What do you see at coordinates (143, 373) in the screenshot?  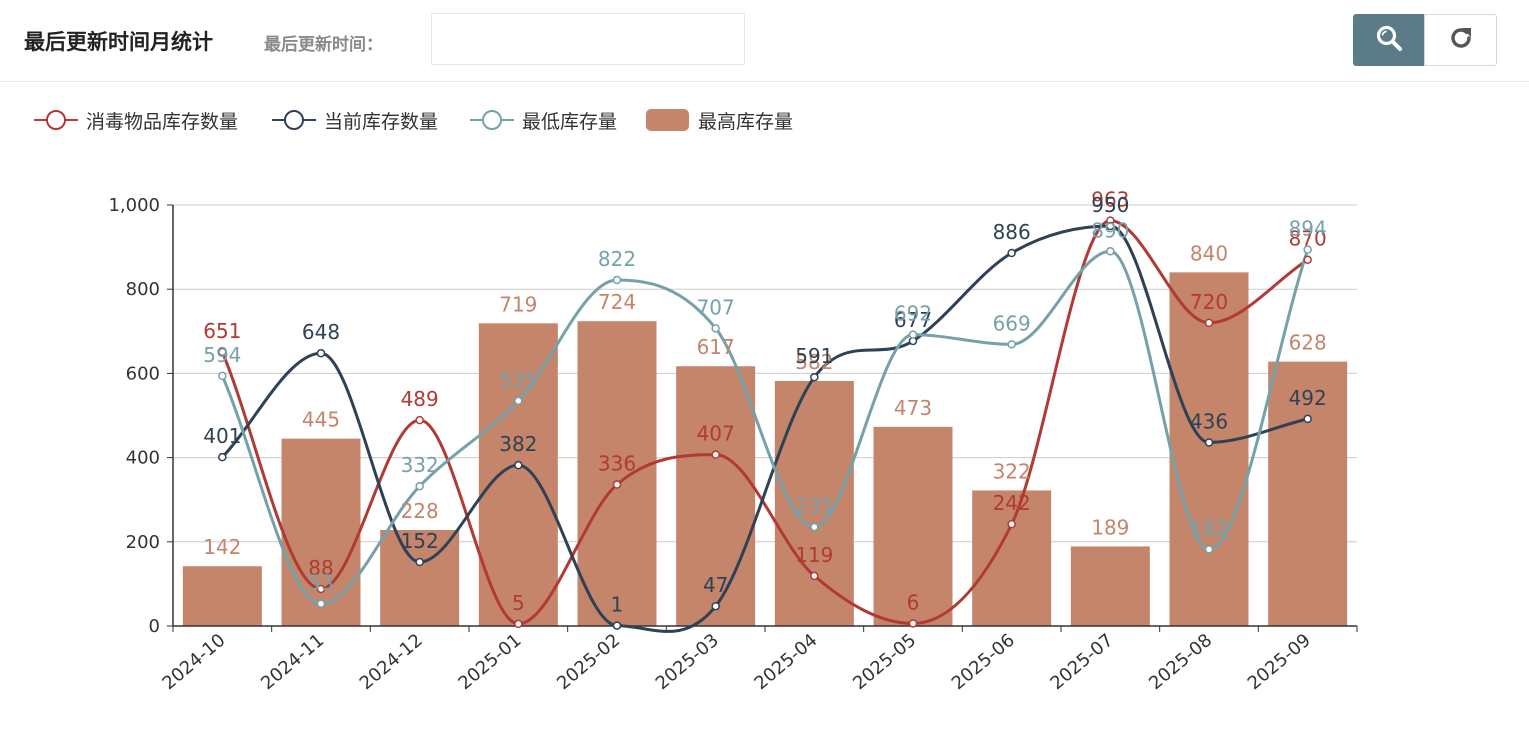 I see `y-tick-label: 600` at bounding box center [143, 373].